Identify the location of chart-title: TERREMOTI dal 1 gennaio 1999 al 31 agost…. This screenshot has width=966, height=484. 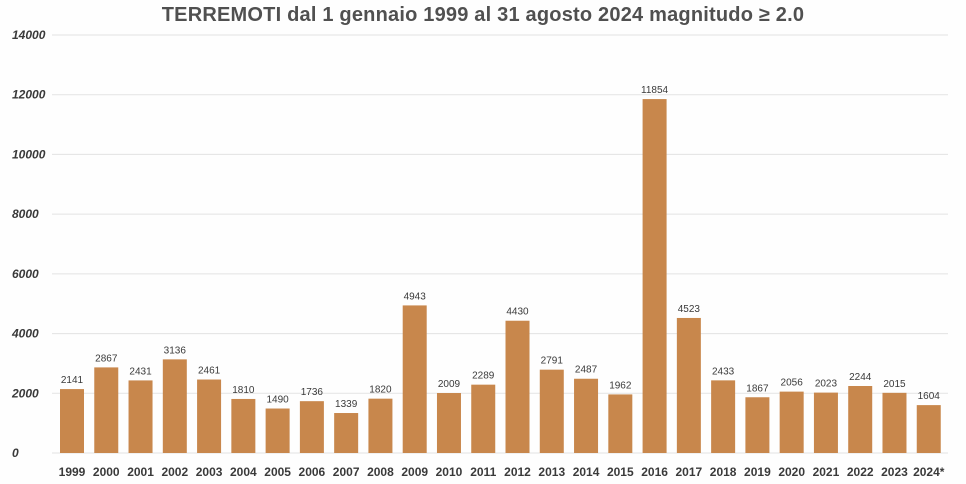
(483, 15).